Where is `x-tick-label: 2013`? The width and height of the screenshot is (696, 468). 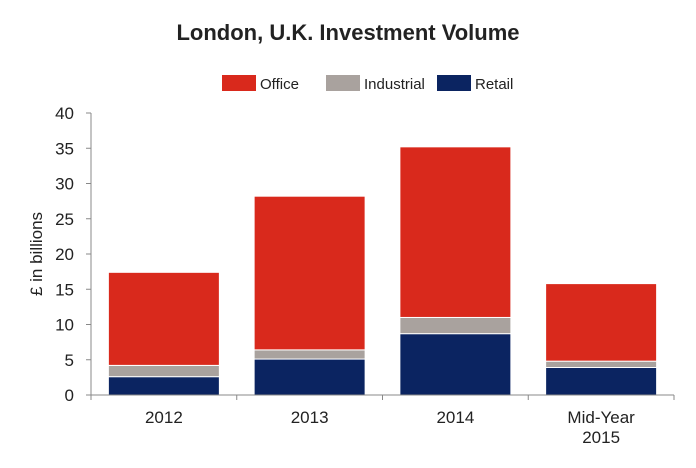
x-tick-label: 2013 is located at coordinates (310, 417).